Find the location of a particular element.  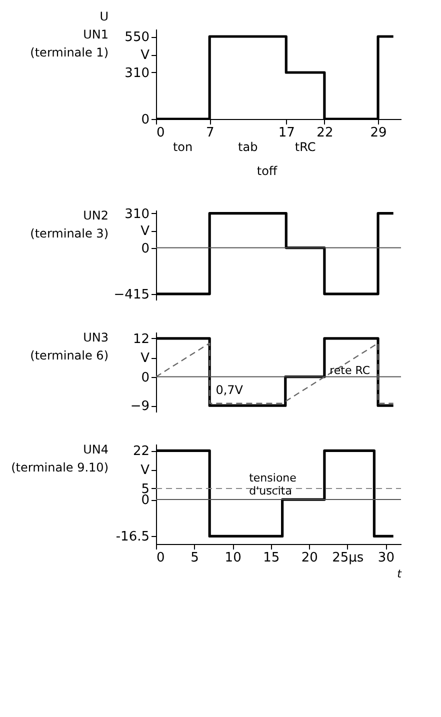

x-tick-label: 30 is located at coordinates (386, 558).